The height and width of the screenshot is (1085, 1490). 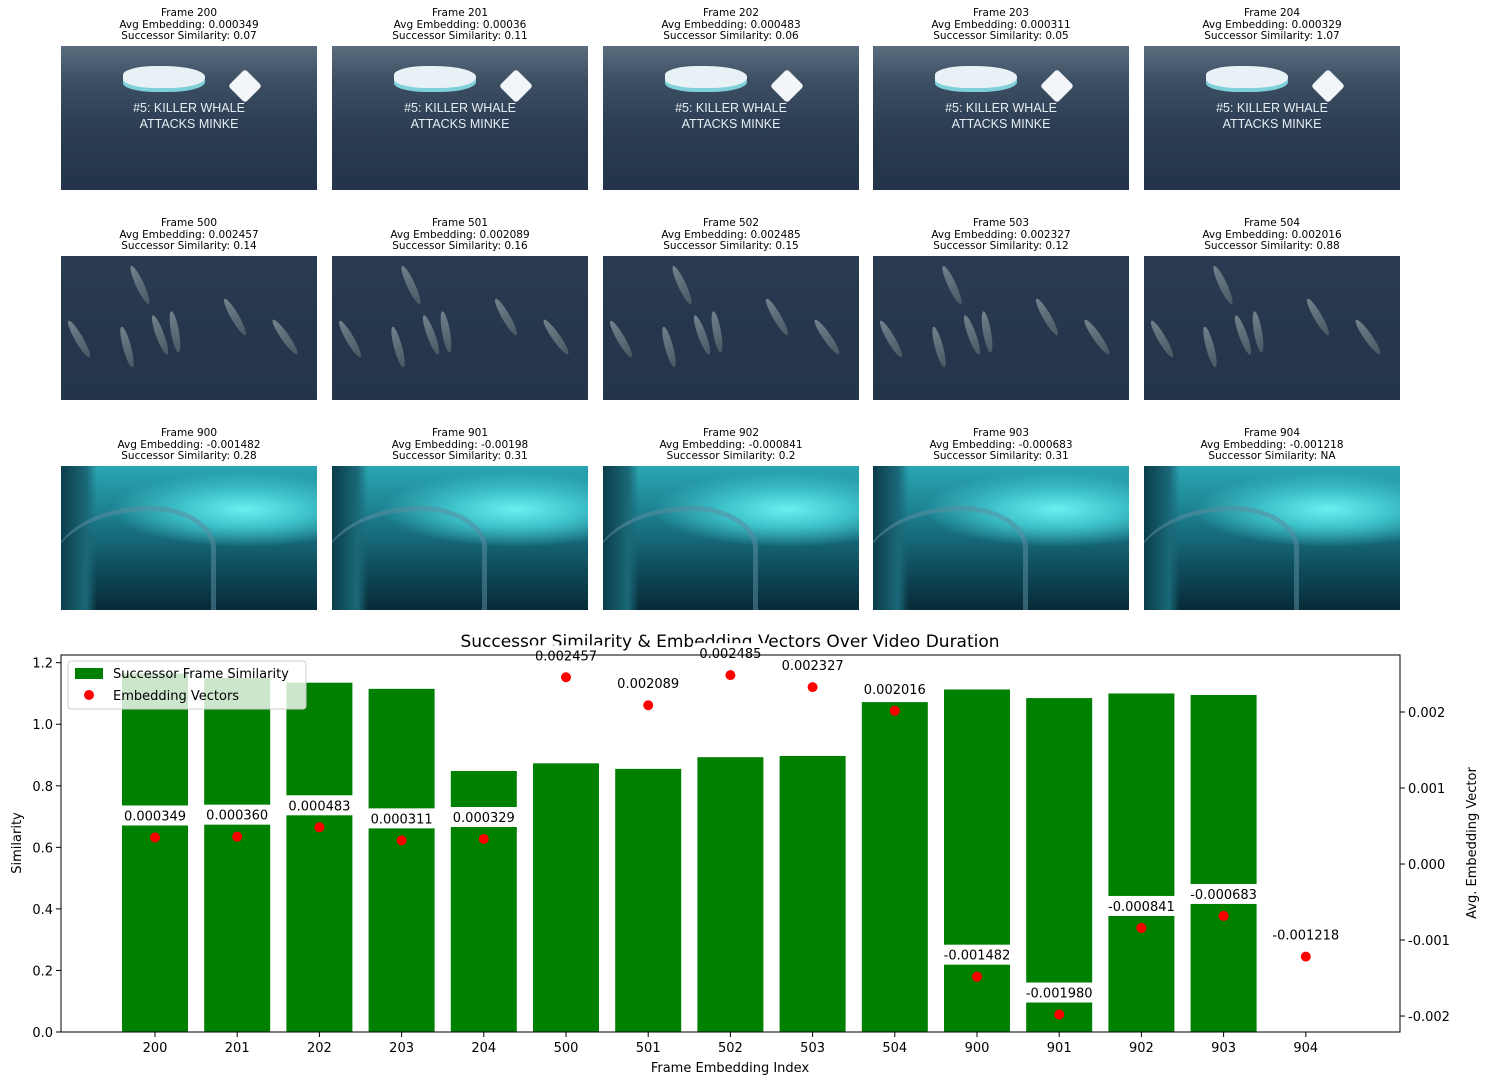 What do you see at coordinates (1001, 13) in the screenshot?
I see `caption-frame: Frame 203` at bounding box center [1001, 13].